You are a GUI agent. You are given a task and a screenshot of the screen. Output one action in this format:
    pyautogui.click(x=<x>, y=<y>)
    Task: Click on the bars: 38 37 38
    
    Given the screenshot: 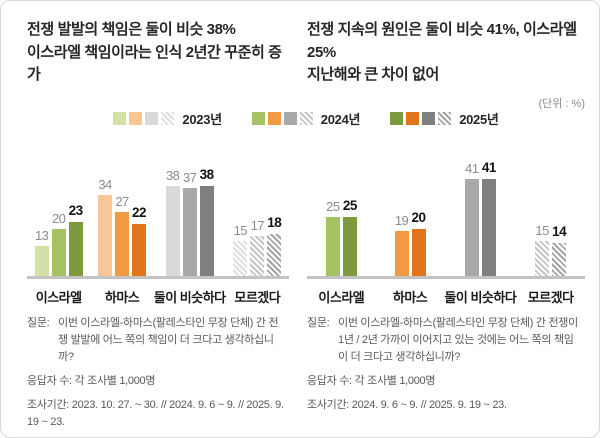 What is the action you would take?
    pyautogui.click(x=190, y=204)
    